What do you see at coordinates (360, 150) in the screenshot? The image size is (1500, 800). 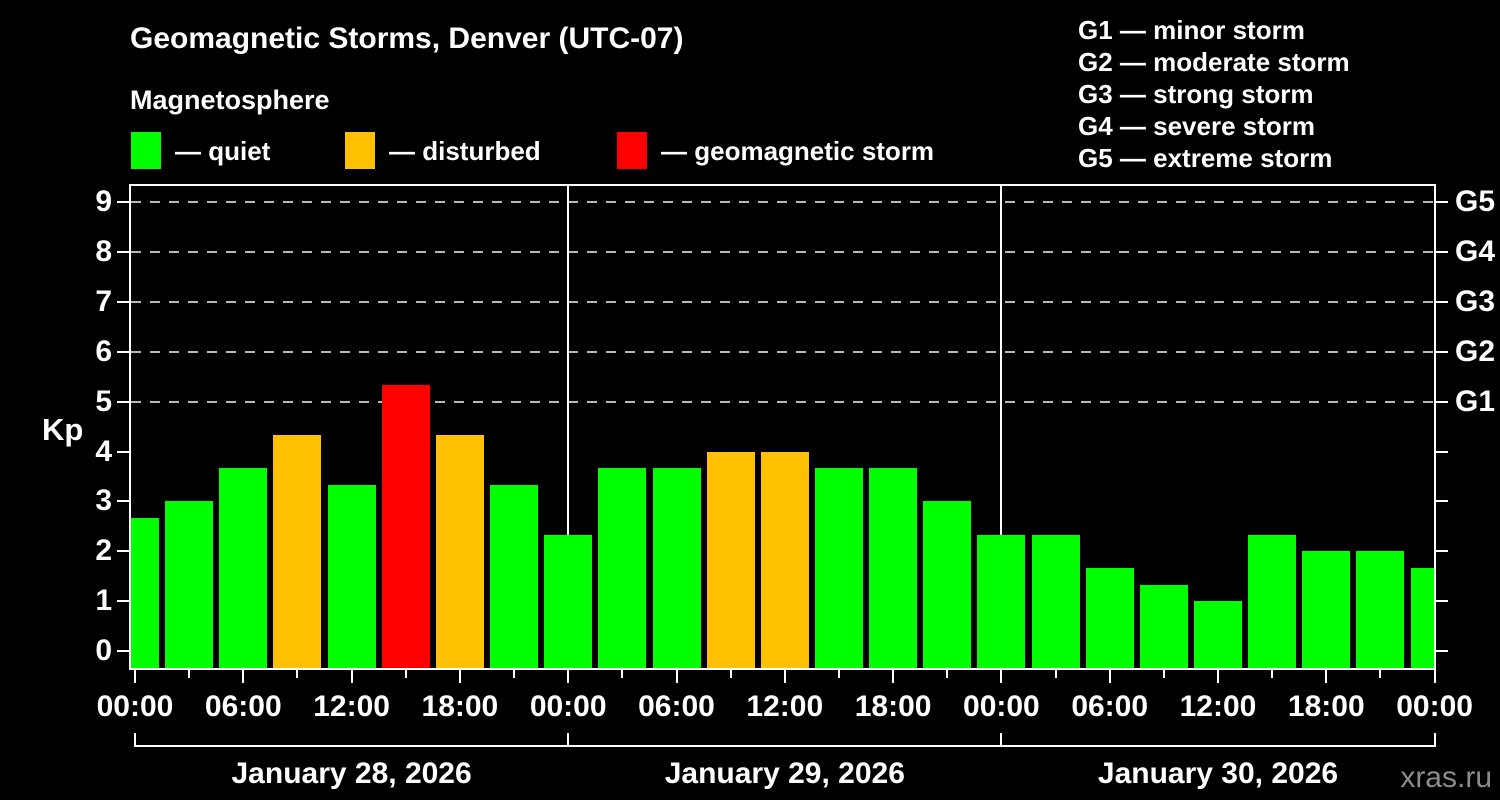 I see `legend-swatch-disturbed` at bounding box center [360, 150].